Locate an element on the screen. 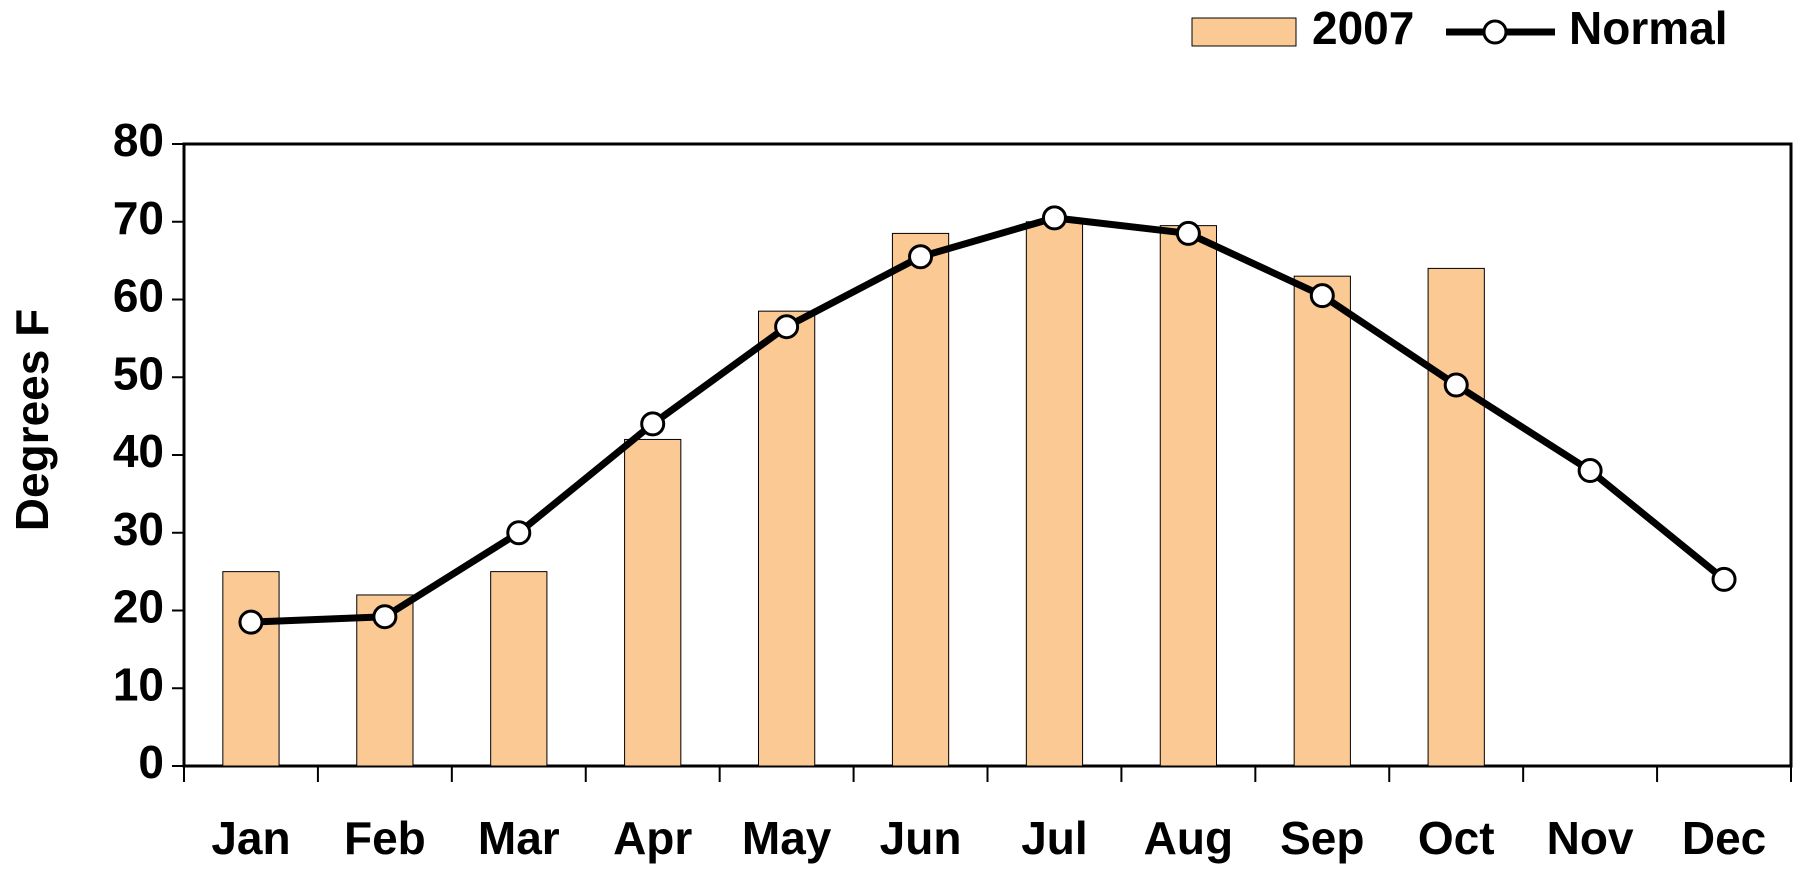  y-tick-label: 30 is located at coordinates (138, 529).